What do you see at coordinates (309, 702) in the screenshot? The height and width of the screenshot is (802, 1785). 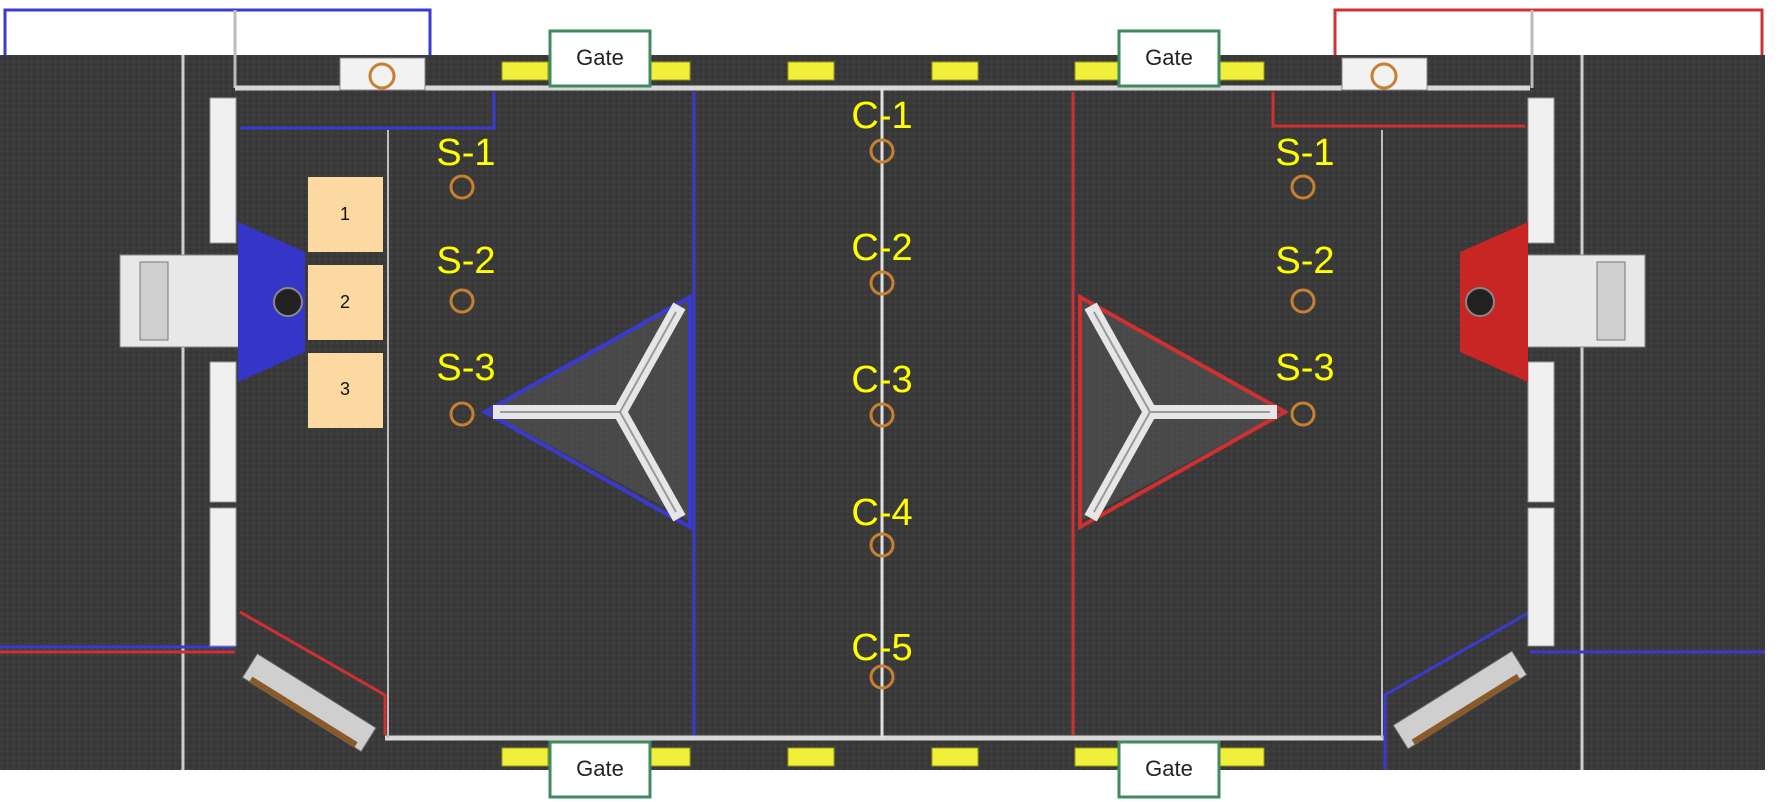 I see `bottom-left-corner-goal` at bounding box center [309, 702].